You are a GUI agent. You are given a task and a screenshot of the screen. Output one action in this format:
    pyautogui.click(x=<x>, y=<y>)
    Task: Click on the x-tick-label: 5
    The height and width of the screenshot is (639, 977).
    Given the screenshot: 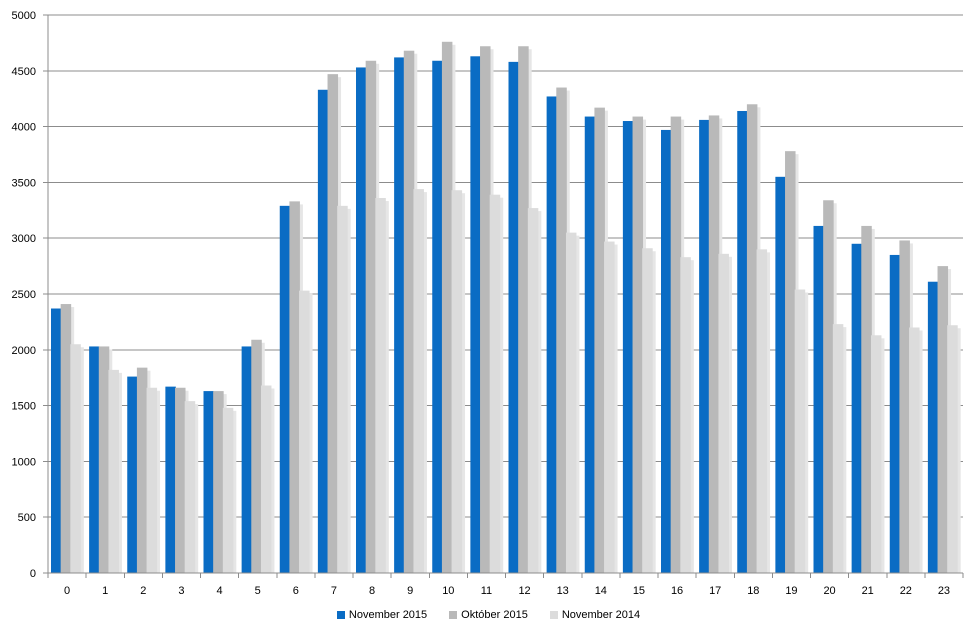 What is the action you would take?
    pyautogui.click(x=258, y=591)
    